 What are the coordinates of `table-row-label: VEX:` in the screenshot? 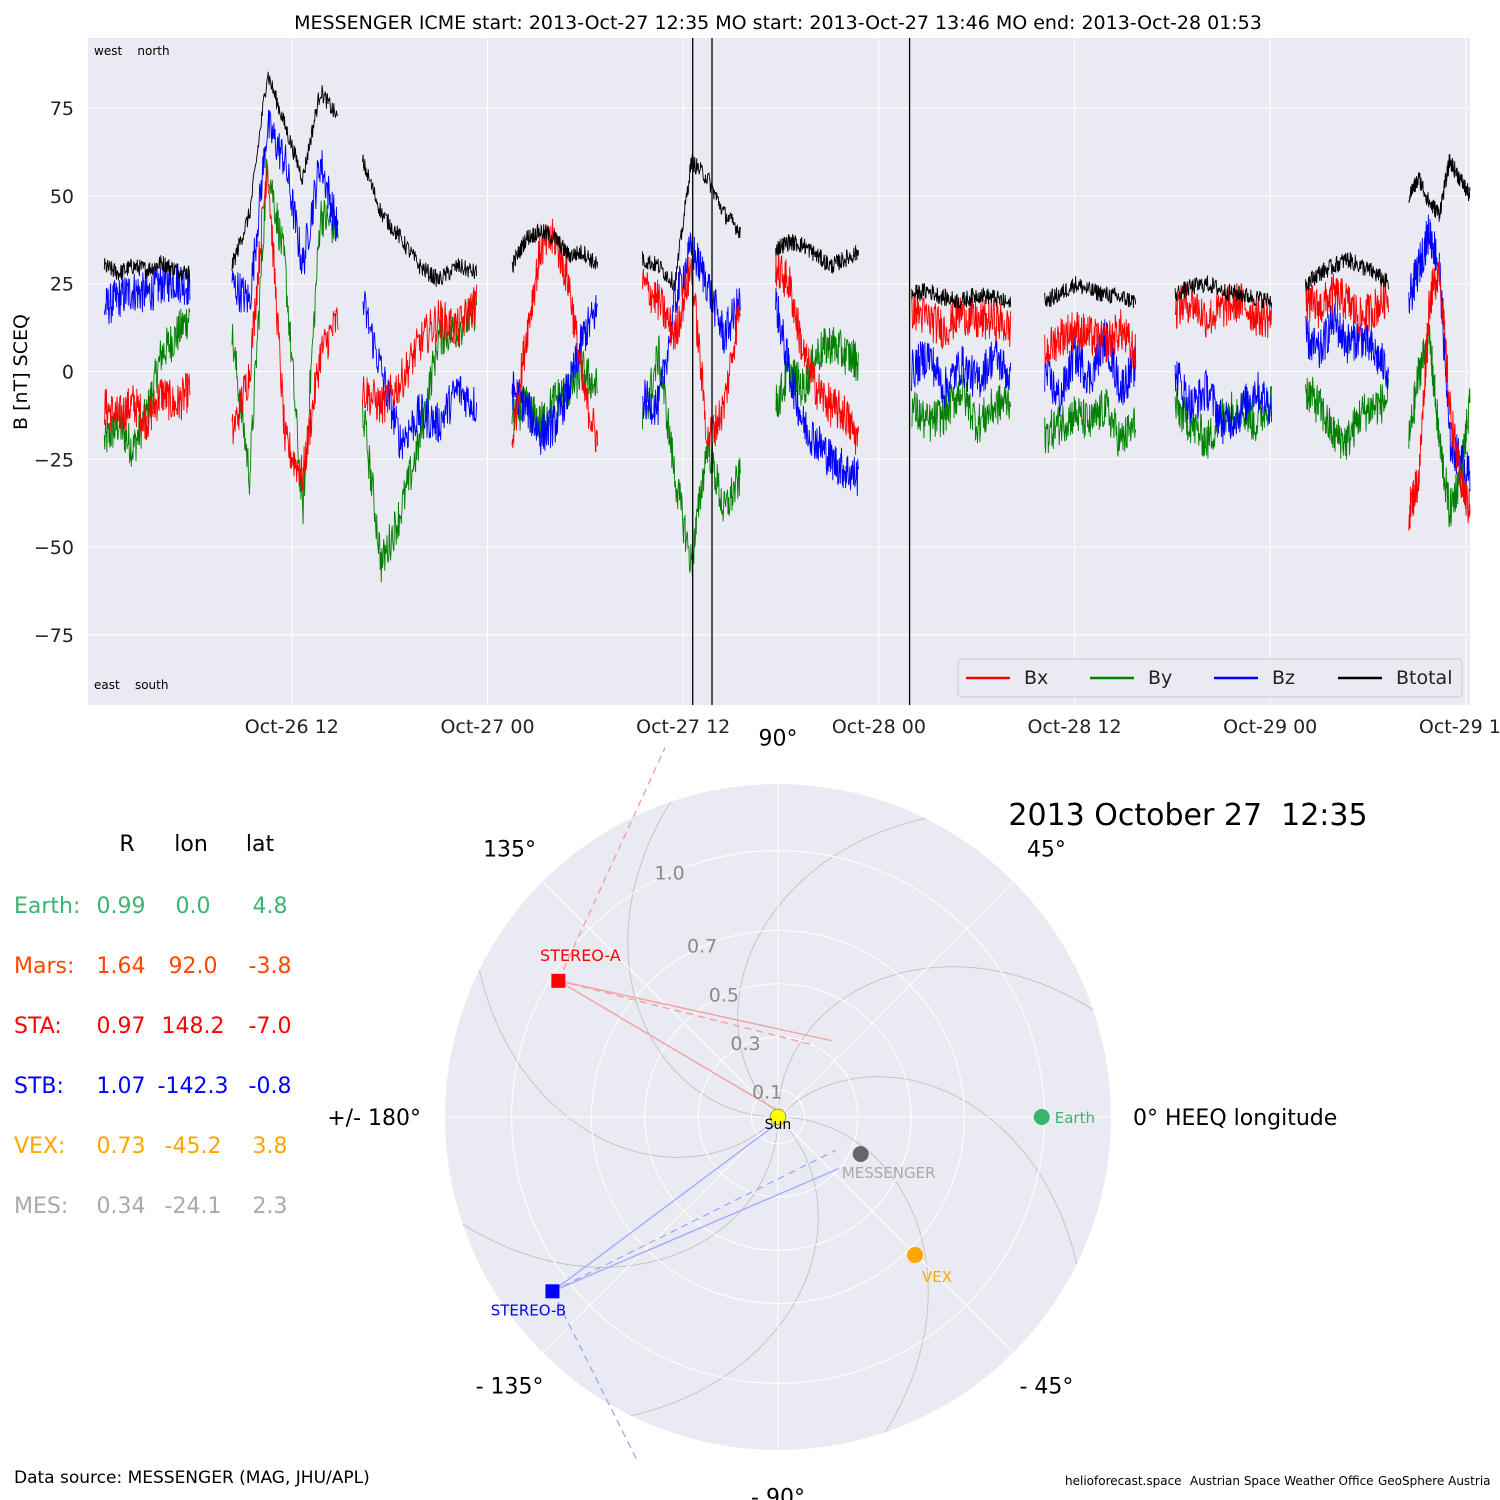 It's located at (40, 1146).